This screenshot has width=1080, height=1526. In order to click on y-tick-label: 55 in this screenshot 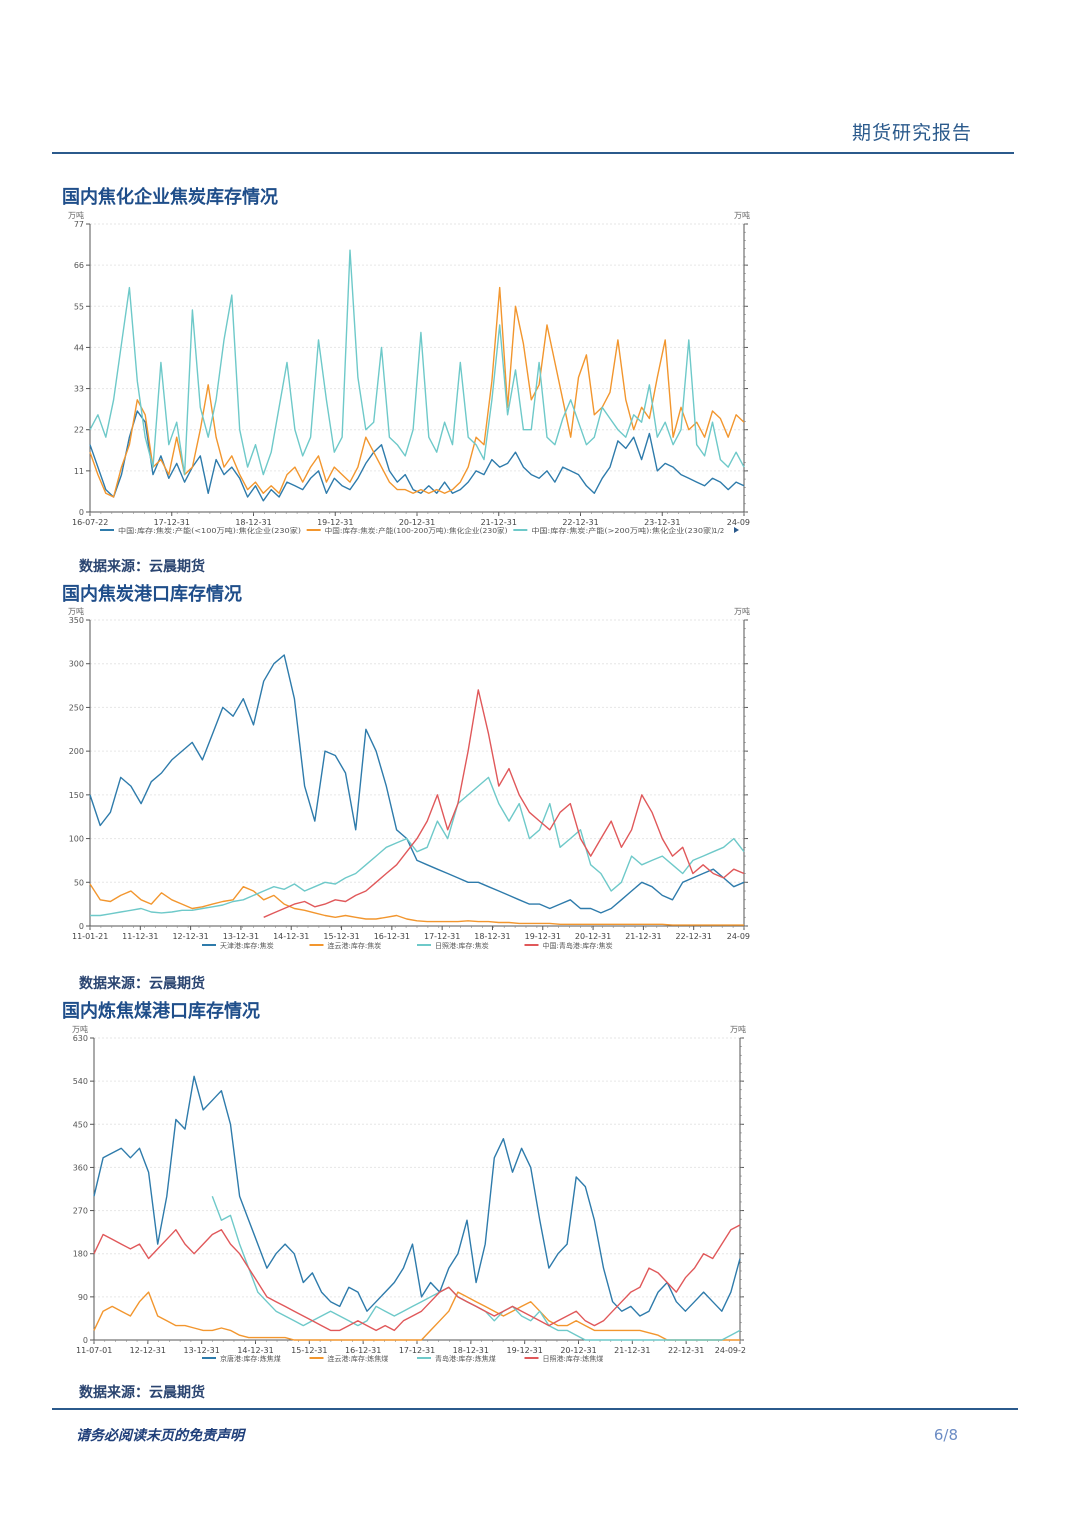, I will do `click(79, 306)`.